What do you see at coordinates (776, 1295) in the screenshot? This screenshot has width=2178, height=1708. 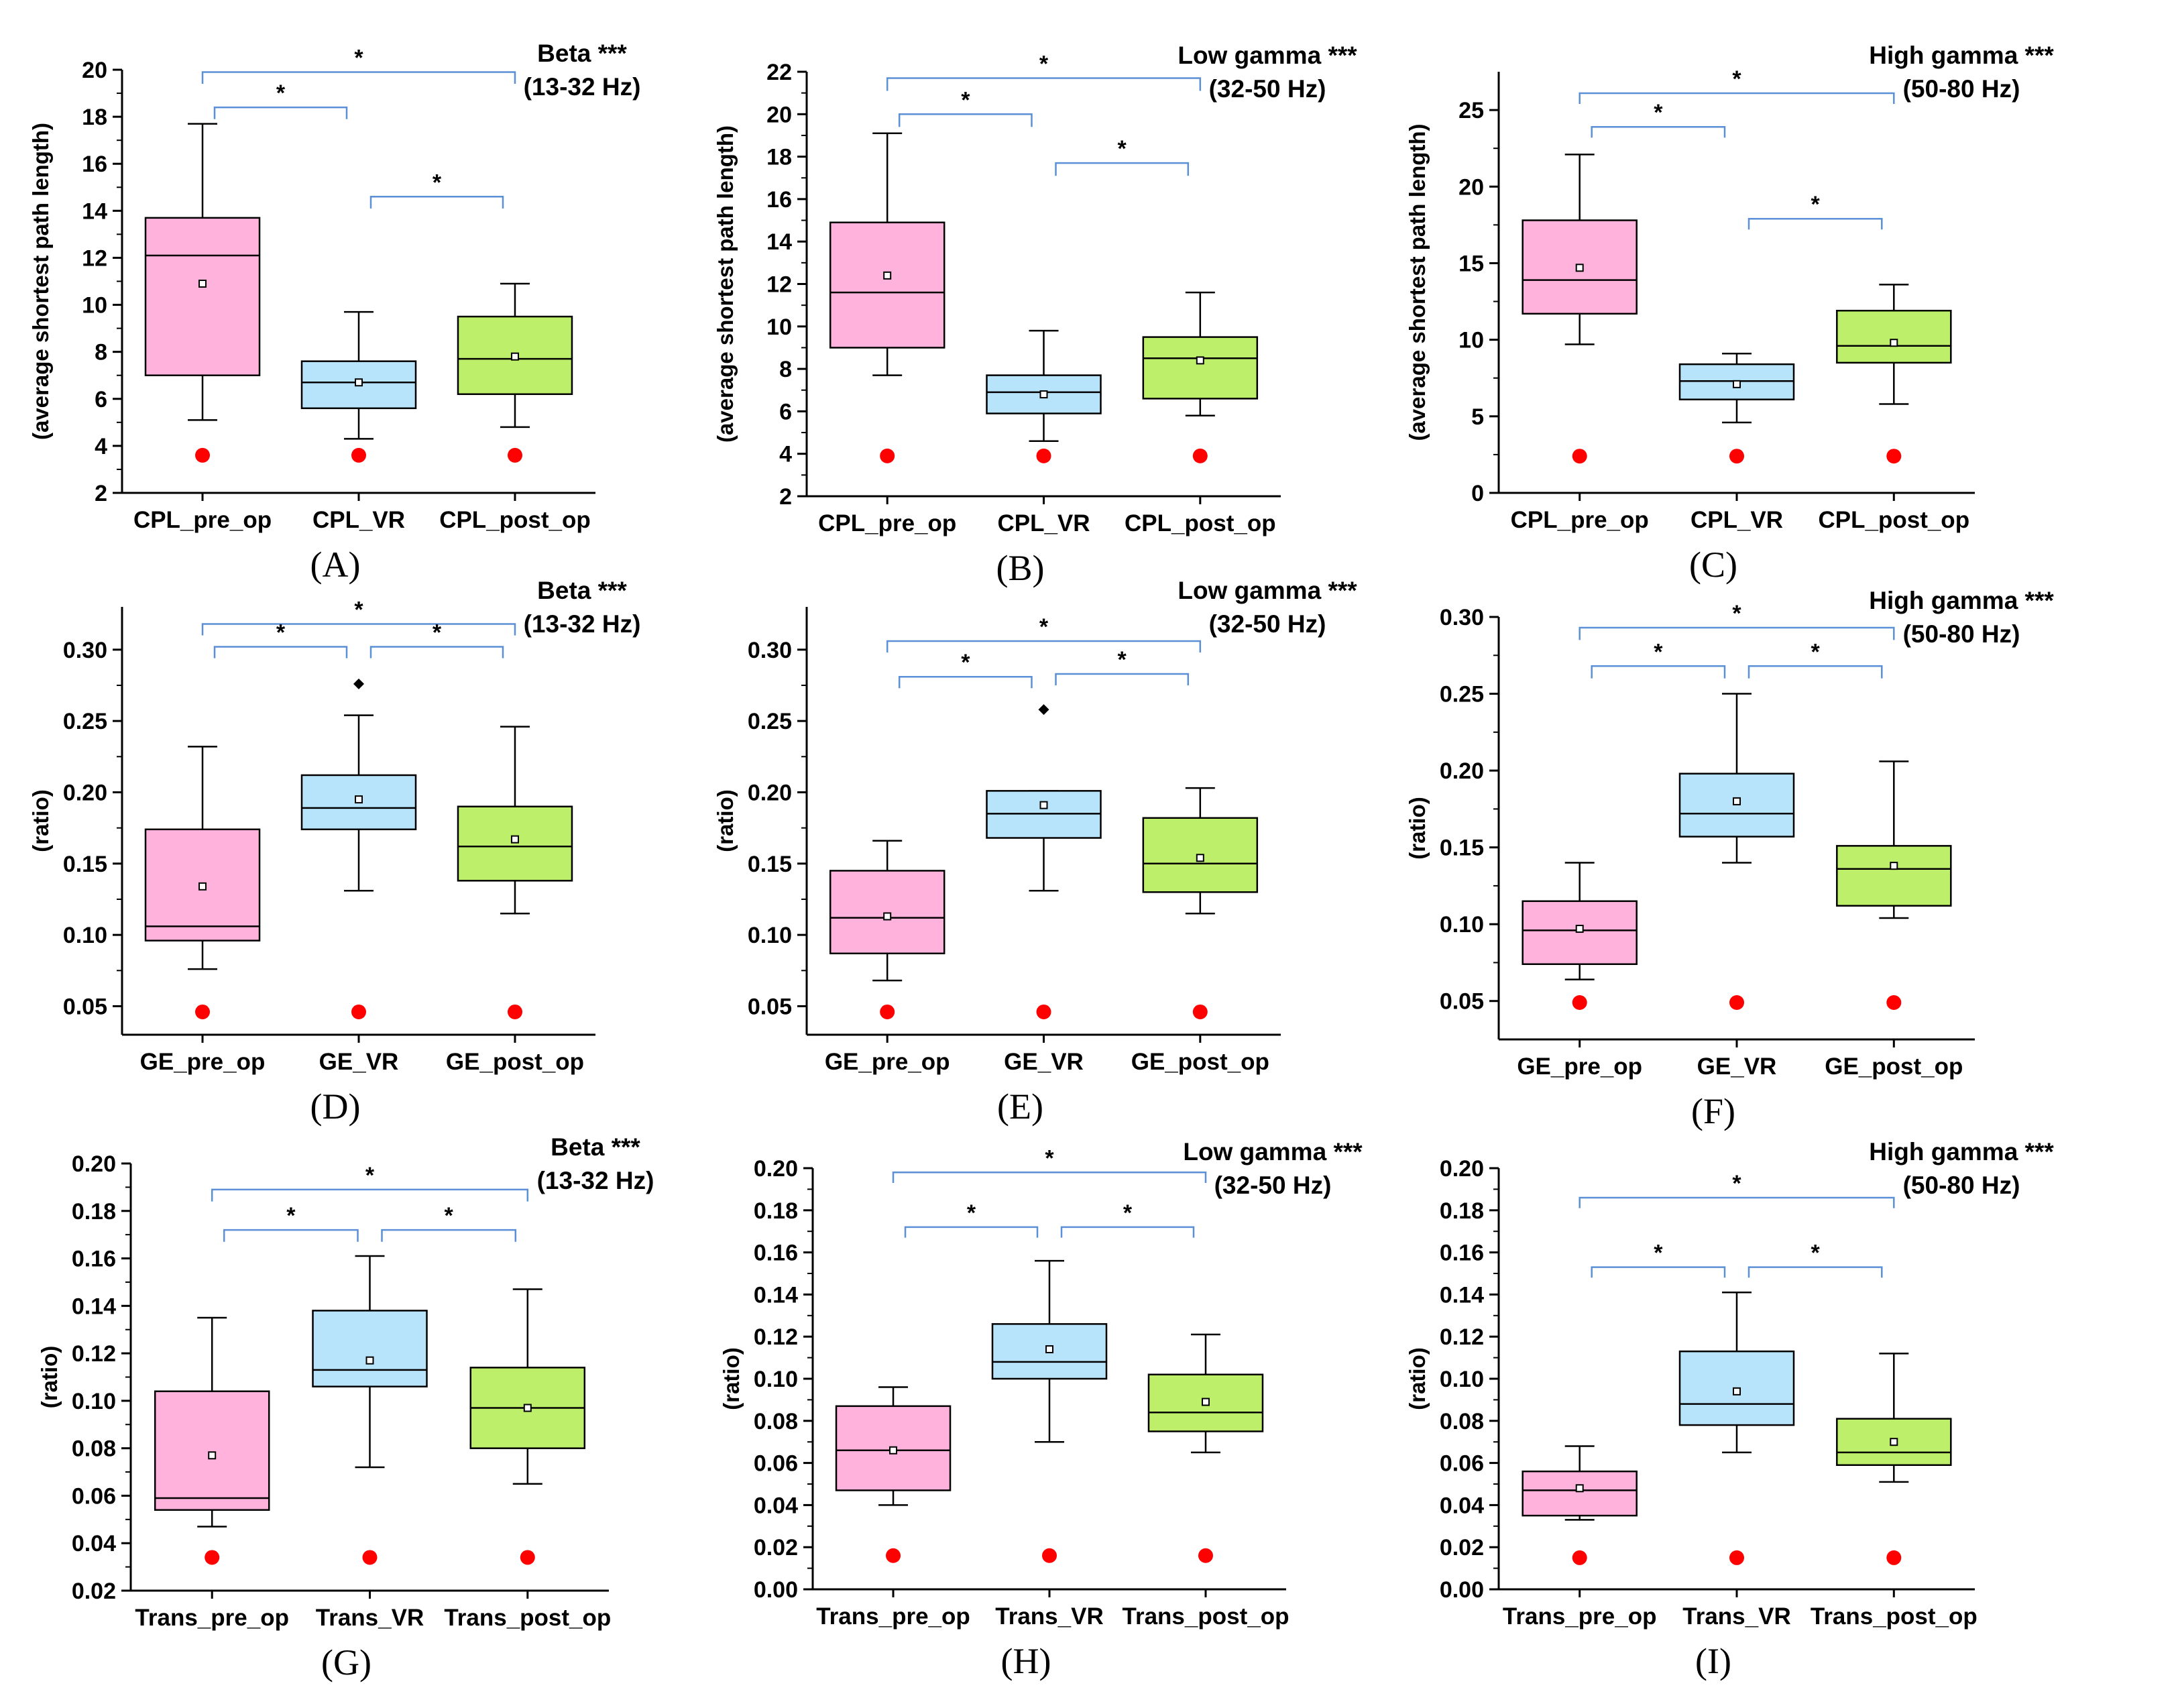 I see `y-tick-label: 0.14` at bounding box center [776, 1295].